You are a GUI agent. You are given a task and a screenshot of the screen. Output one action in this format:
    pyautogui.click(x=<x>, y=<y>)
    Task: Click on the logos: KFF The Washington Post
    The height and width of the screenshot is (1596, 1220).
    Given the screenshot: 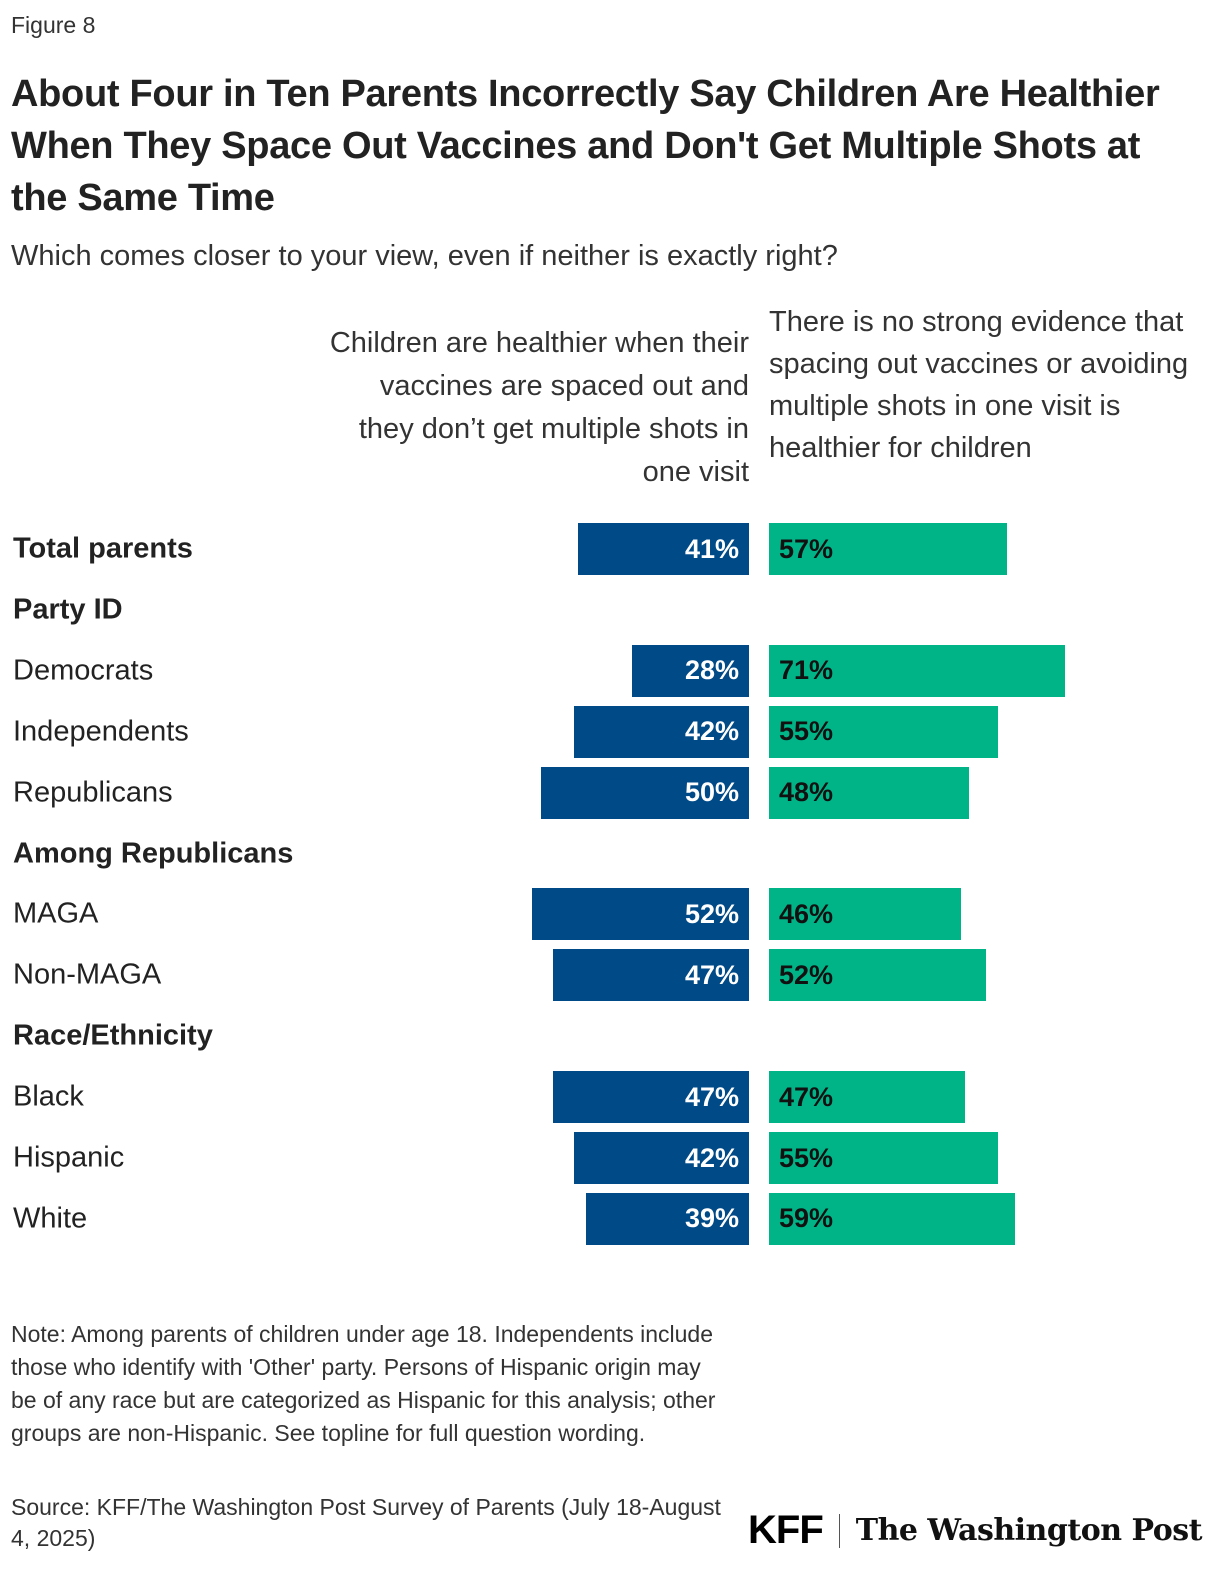 What is the action you would take?
    pyautogui.click(x=975, y=1530)
    